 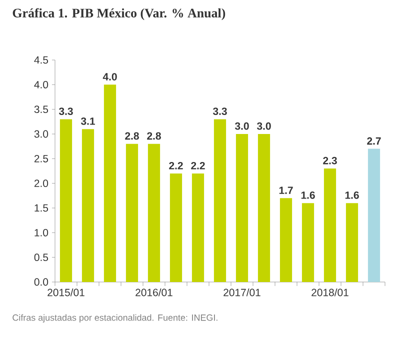 I want to click on data-label: 2.7, so click(x=374, y=141).